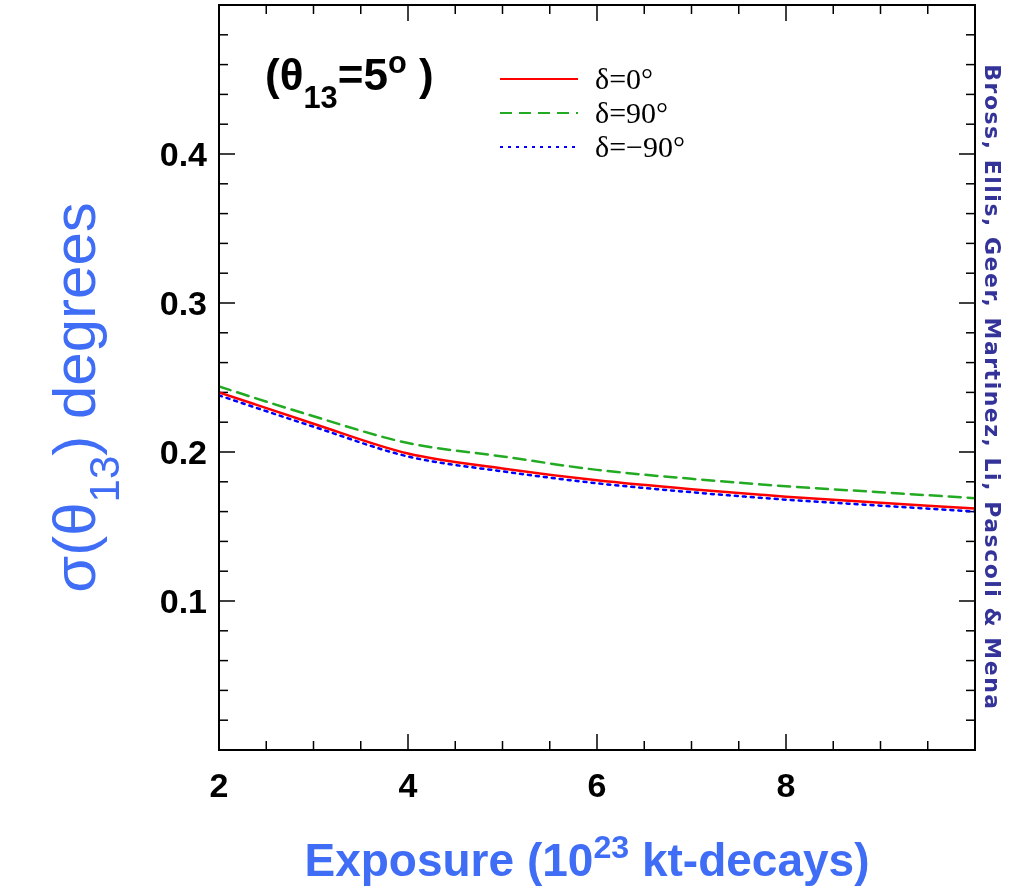 This screenshot has height=891, width=1010. Describe the element at coordinates (183, 601) in the screenshot. I see `y-tick-label: 0.1` at that location.